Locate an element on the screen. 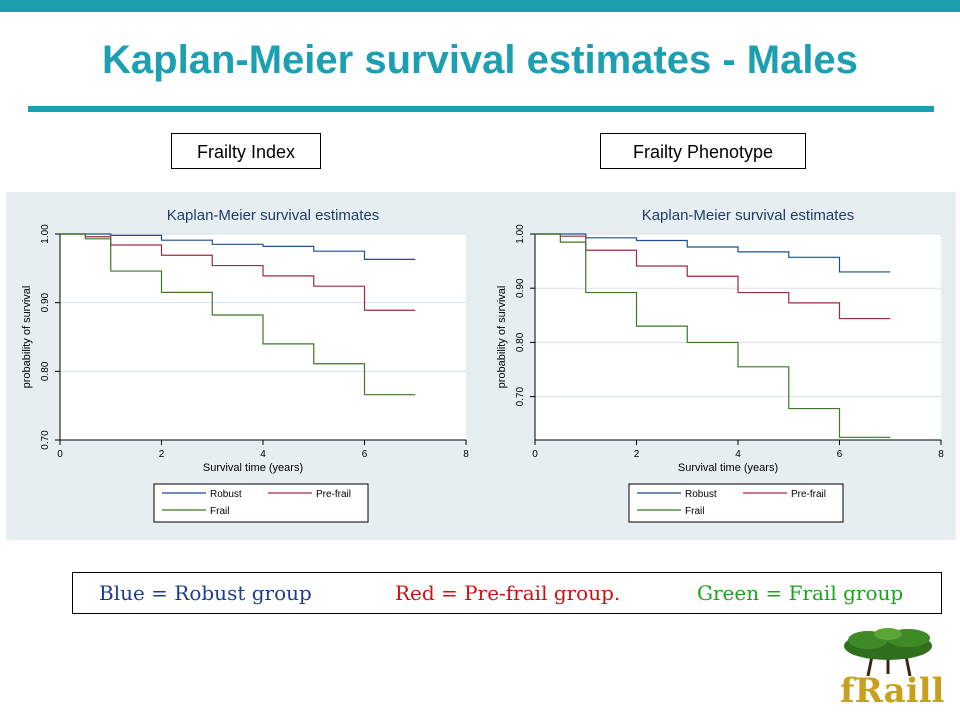 The height and width of the screenshot is (720, 960). panel-label-frailty-phenotype: Frailty Phenotype is located at coordinates (703, 151).